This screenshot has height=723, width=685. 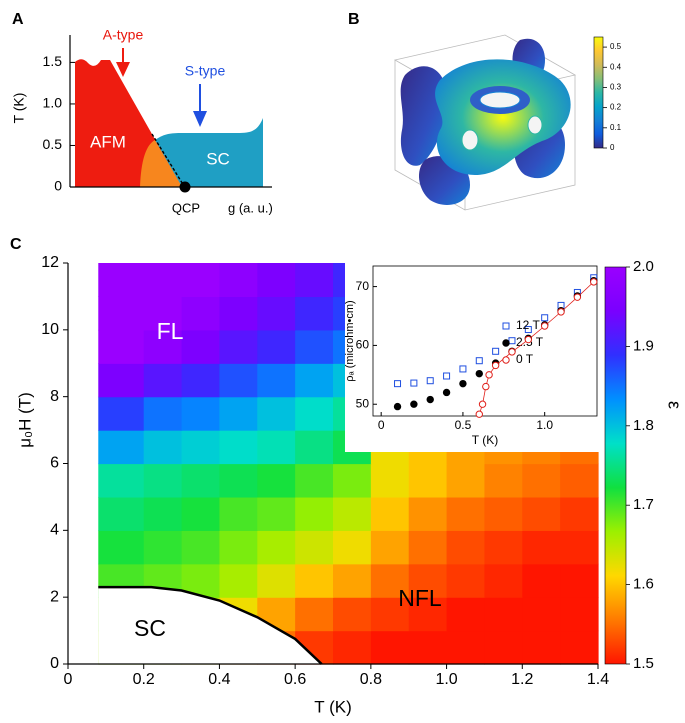 What do you see at coordinates (53, 103) in the screenshot?
I see `y-tick-label: 1.0` at bounding box center [53, 103].